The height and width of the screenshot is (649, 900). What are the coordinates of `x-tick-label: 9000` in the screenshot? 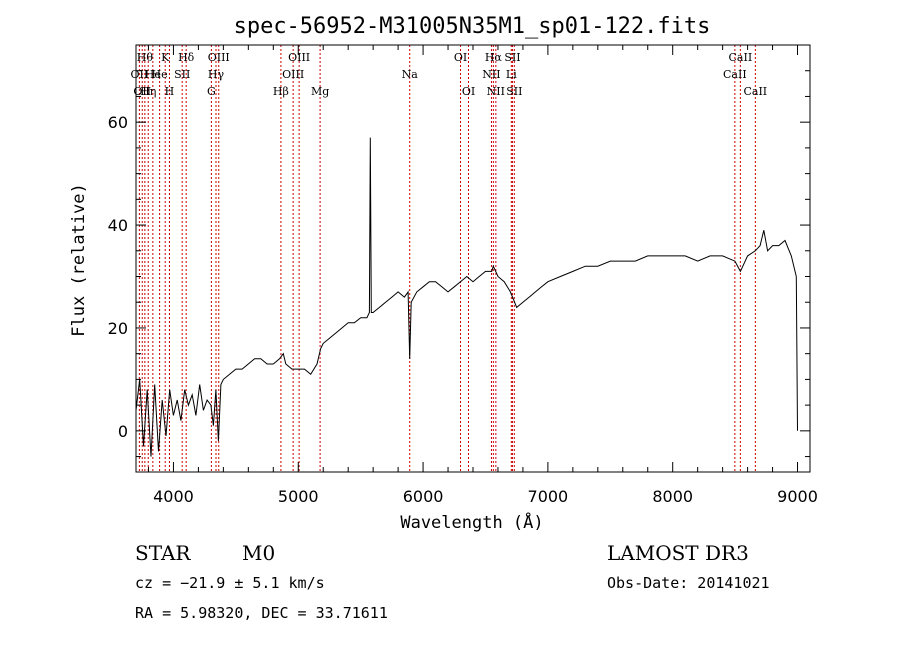 It's located at (797, 496).